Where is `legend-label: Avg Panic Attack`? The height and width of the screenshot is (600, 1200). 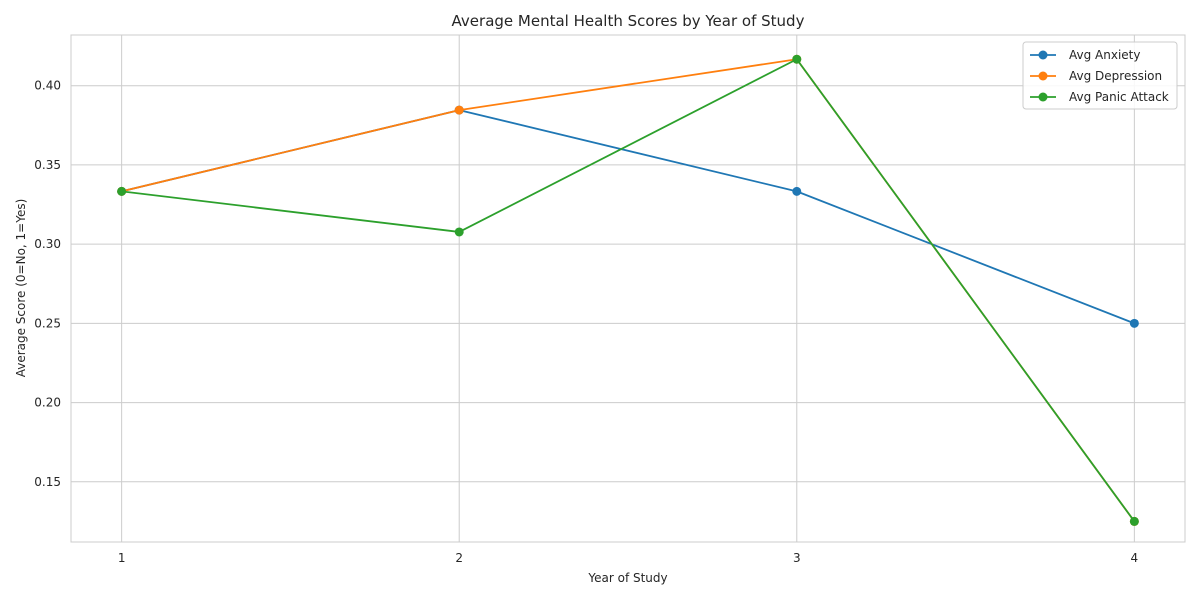
legend-label: Avg Panic Attack is located at coordinates (1119, 97).